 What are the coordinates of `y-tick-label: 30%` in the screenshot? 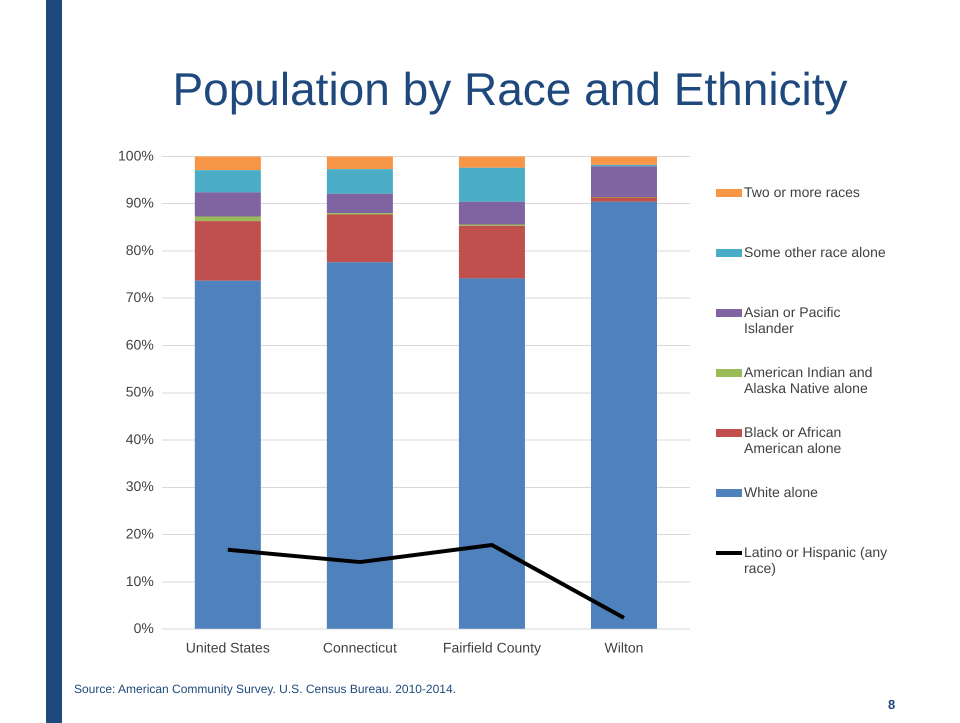 It's located at (140, 486).